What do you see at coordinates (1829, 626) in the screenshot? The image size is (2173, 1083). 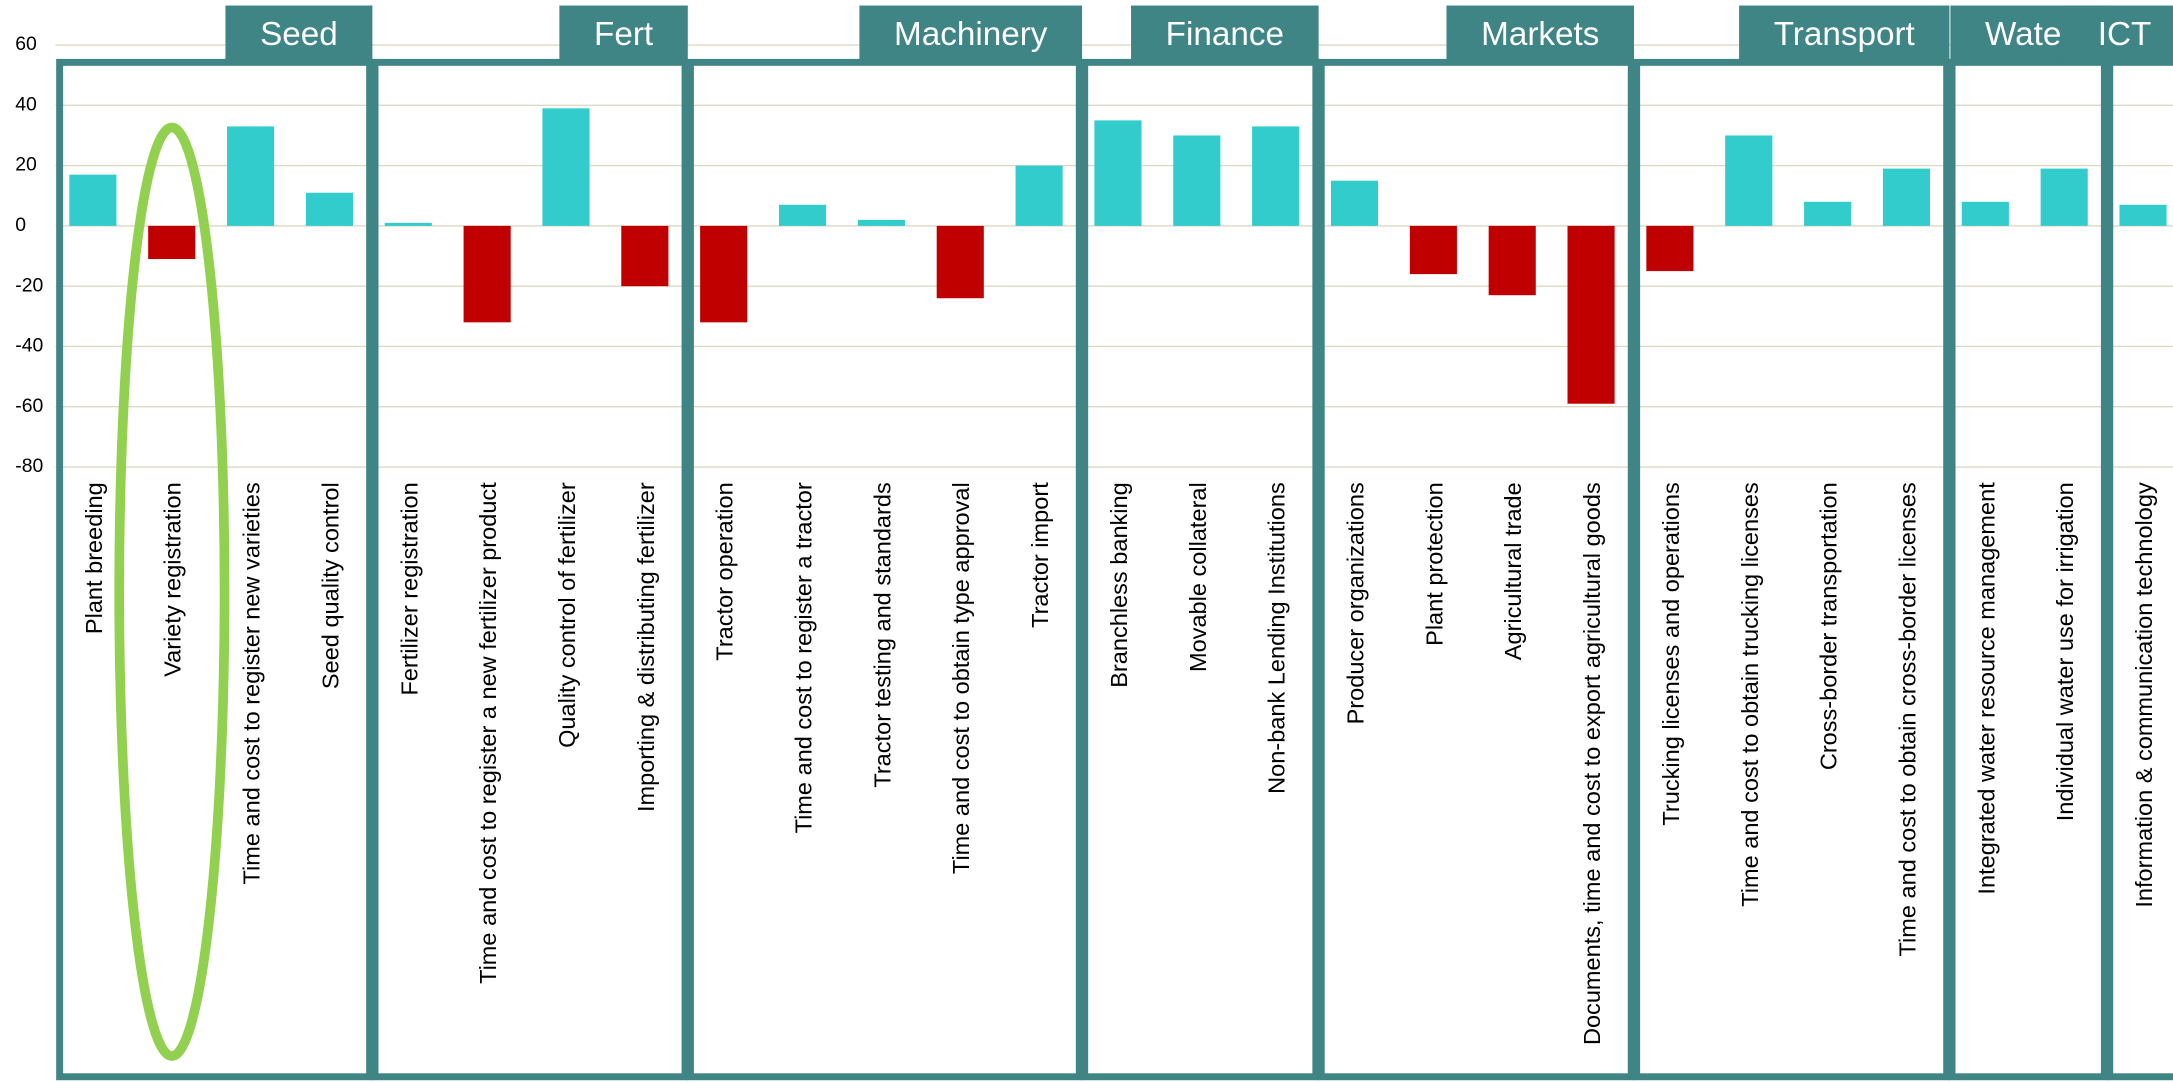 I see `x-tick-label: Cross-border transportation` at bounding box center [1829, 626].